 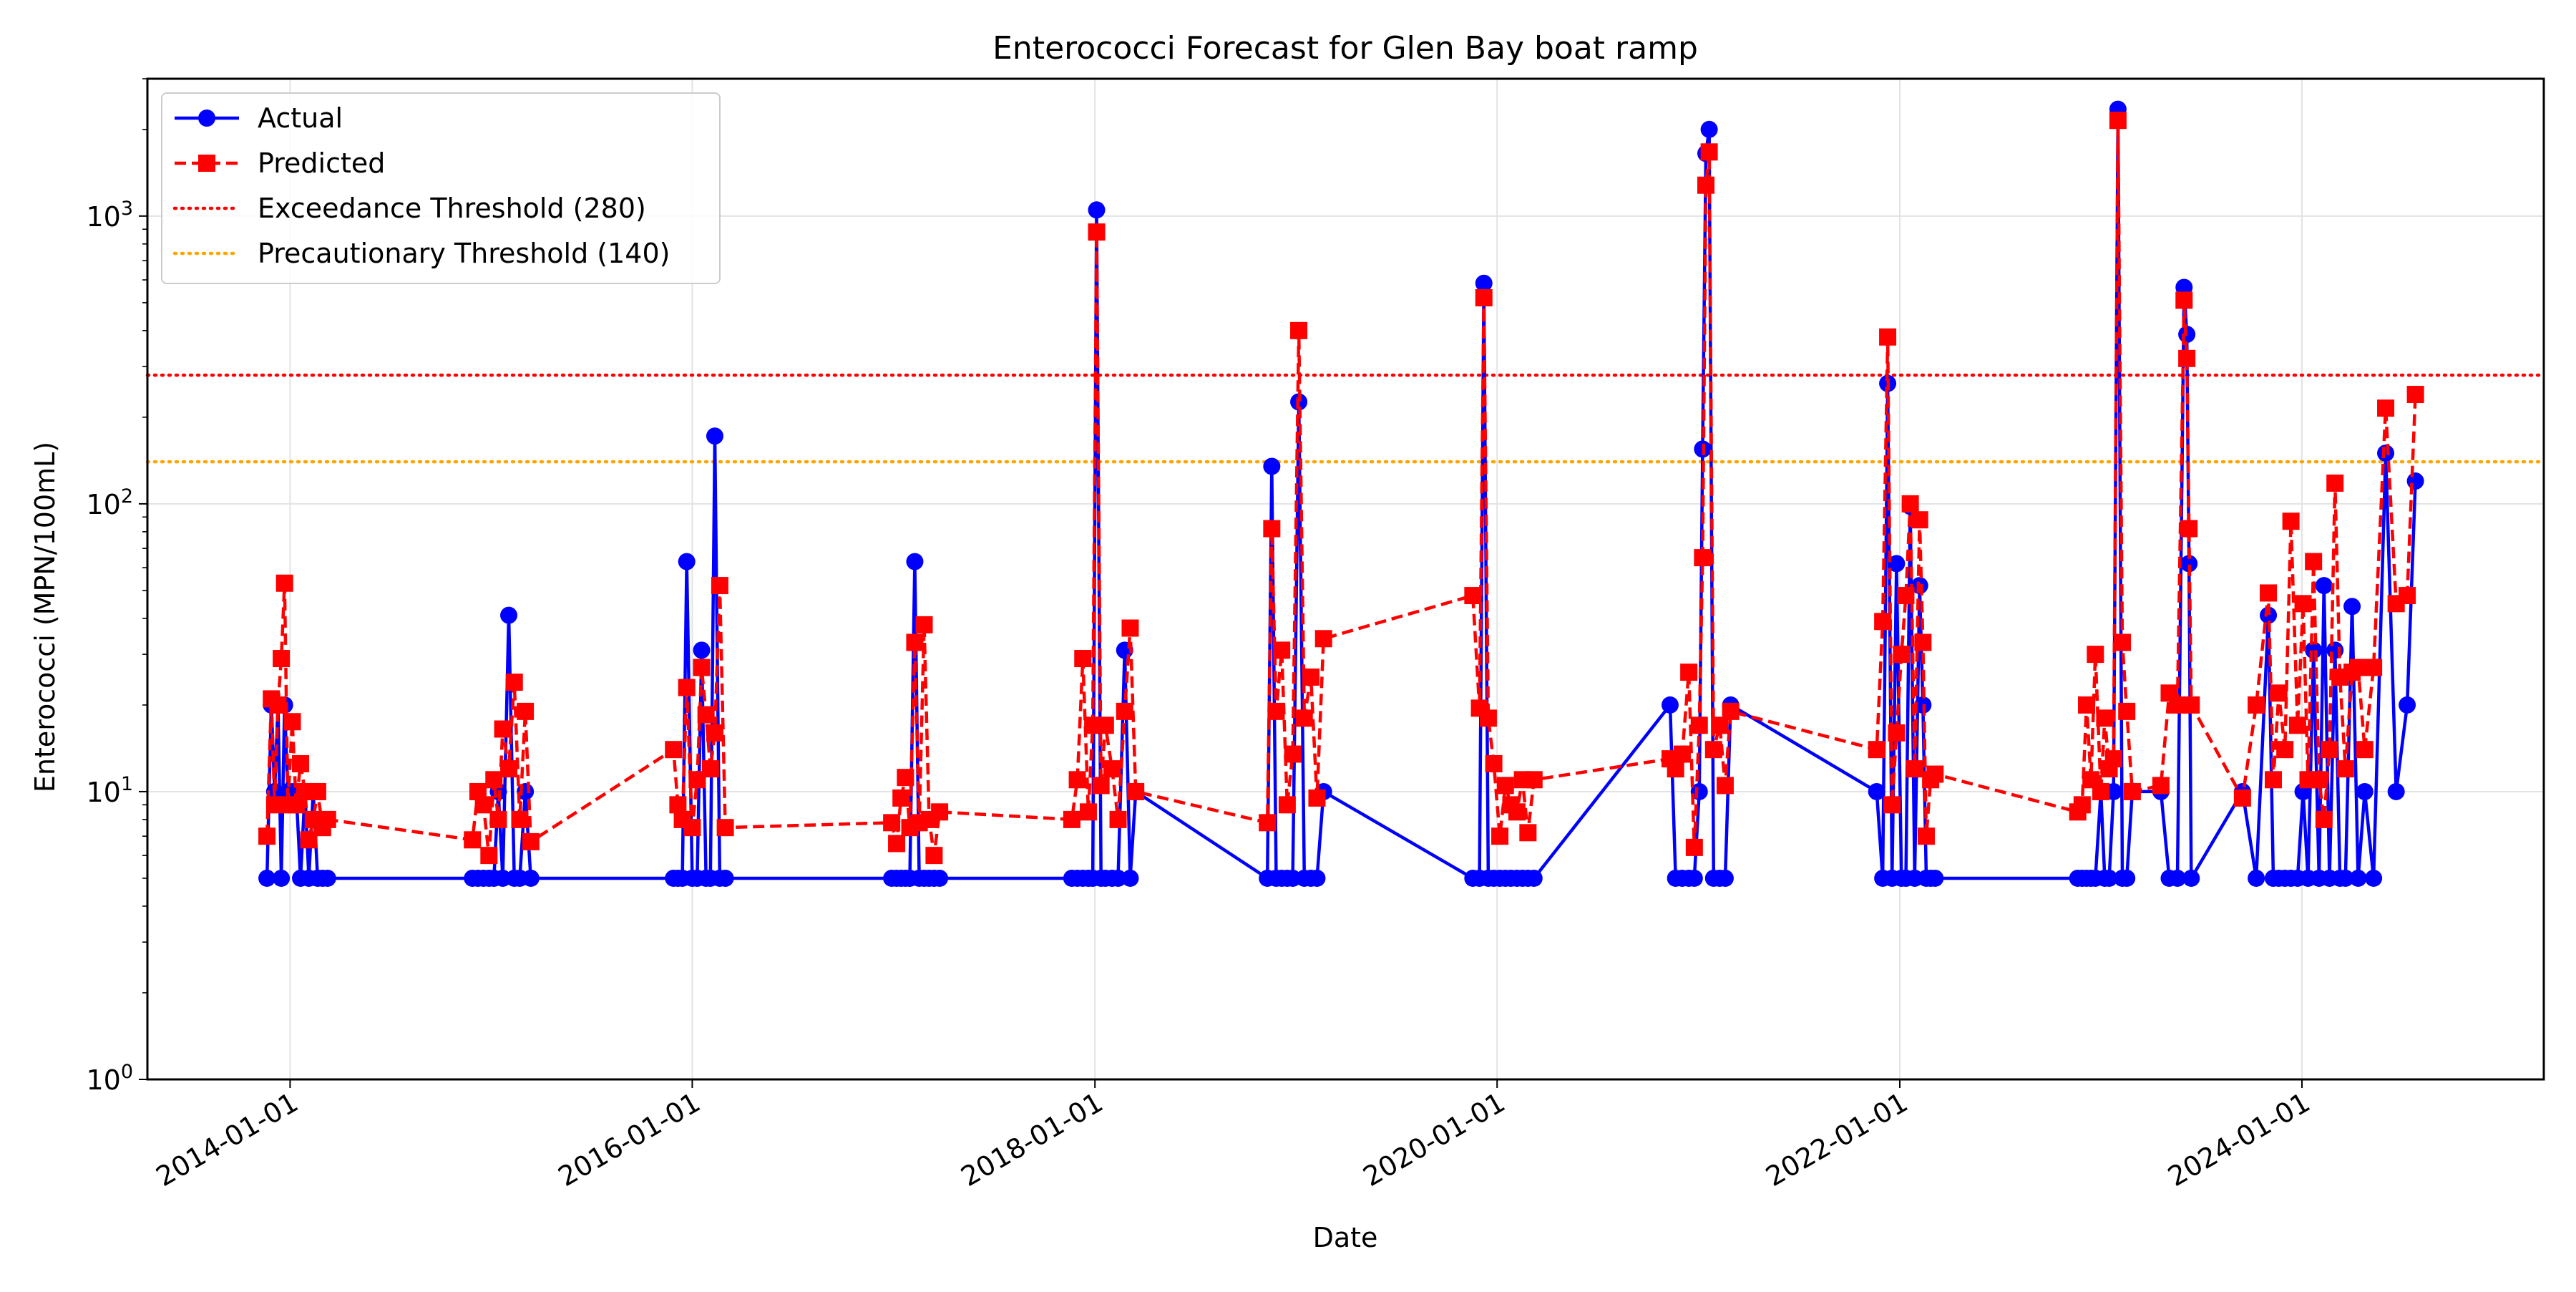 I want to click on y-tick-label: 100, so click(x=109, y=1078).